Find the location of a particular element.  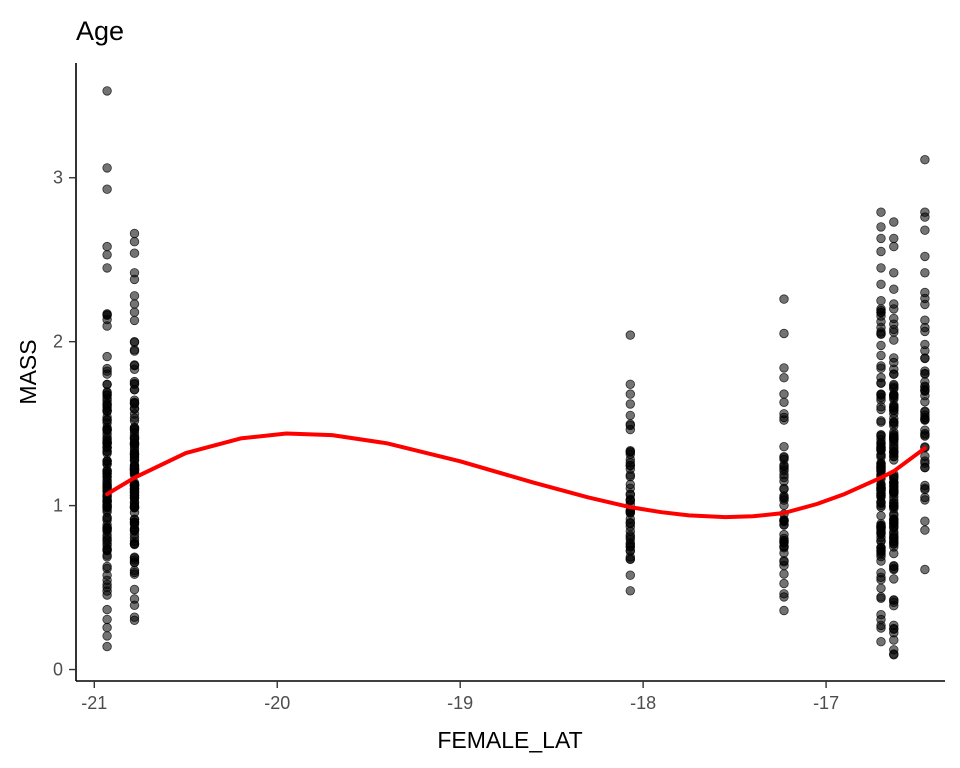

x-tick-label: -18 is located at coordinates (643, 703).